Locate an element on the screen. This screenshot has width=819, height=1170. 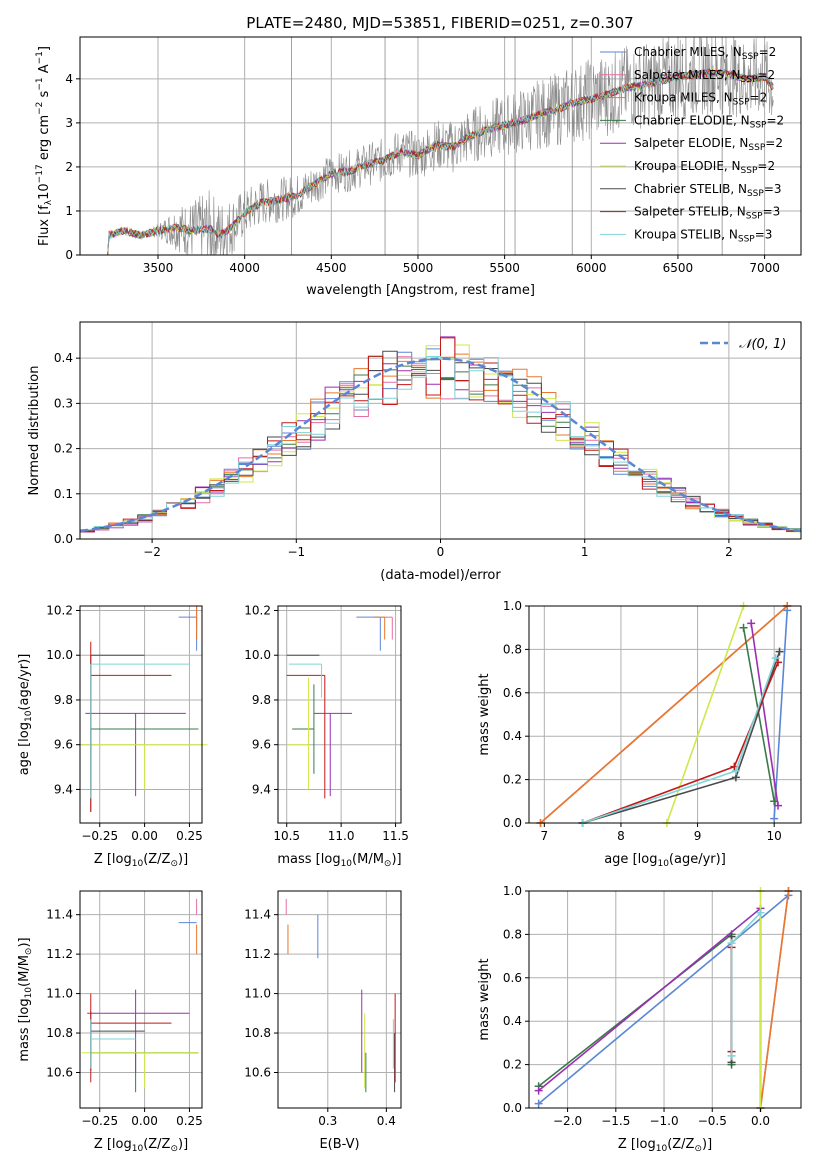
age_vs_Z-frame: −0.25 0.00 0.25 9.4 9.6 9.8 10.0 10.2 is located at coordinates (124, 723).